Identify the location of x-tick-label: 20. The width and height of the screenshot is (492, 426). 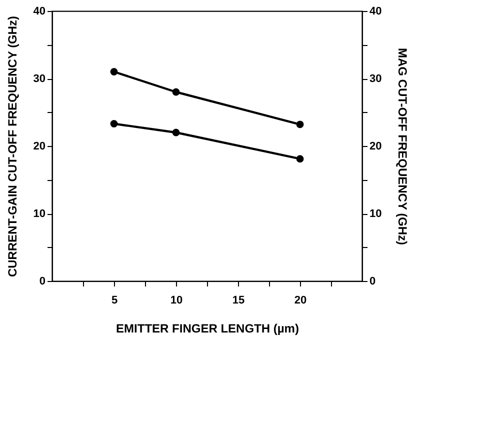
(300, 300).